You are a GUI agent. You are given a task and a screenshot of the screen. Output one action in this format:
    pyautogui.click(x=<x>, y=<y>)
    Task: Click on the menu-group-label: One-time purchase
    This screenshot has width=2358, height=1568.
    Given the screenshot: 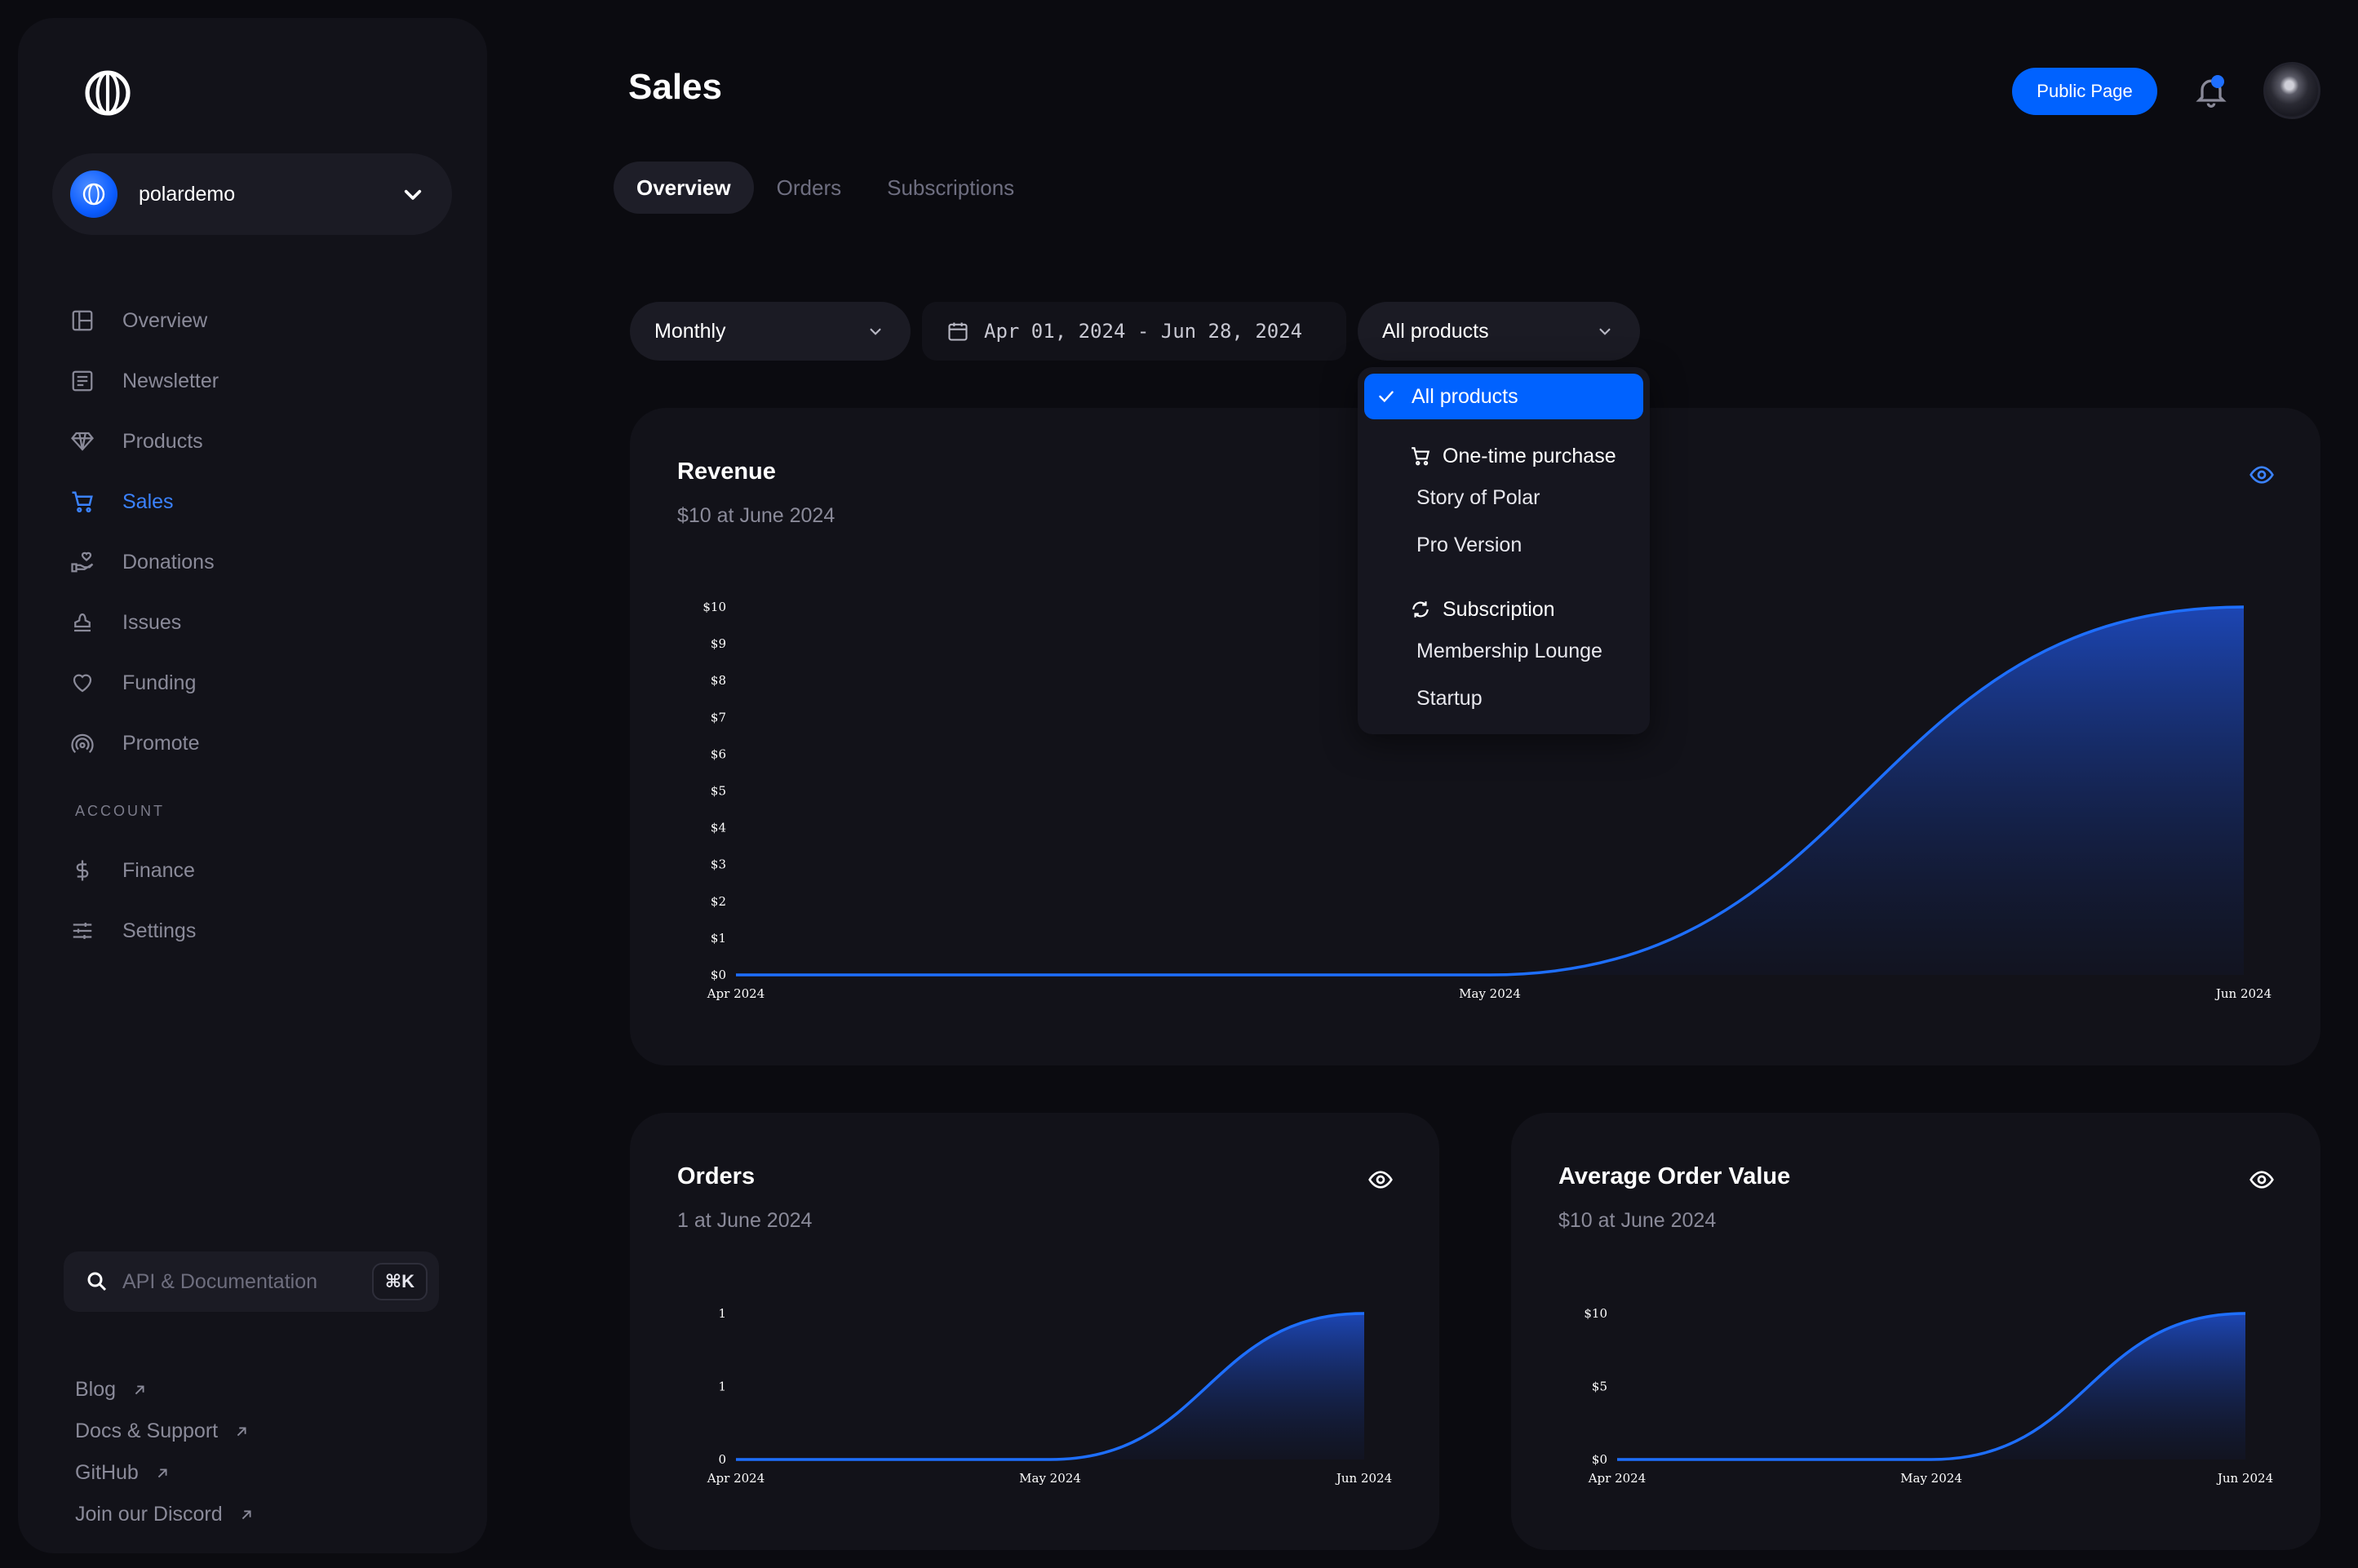 What is the action you would take?
    pyautogui.click(x=1529, y=456)
    